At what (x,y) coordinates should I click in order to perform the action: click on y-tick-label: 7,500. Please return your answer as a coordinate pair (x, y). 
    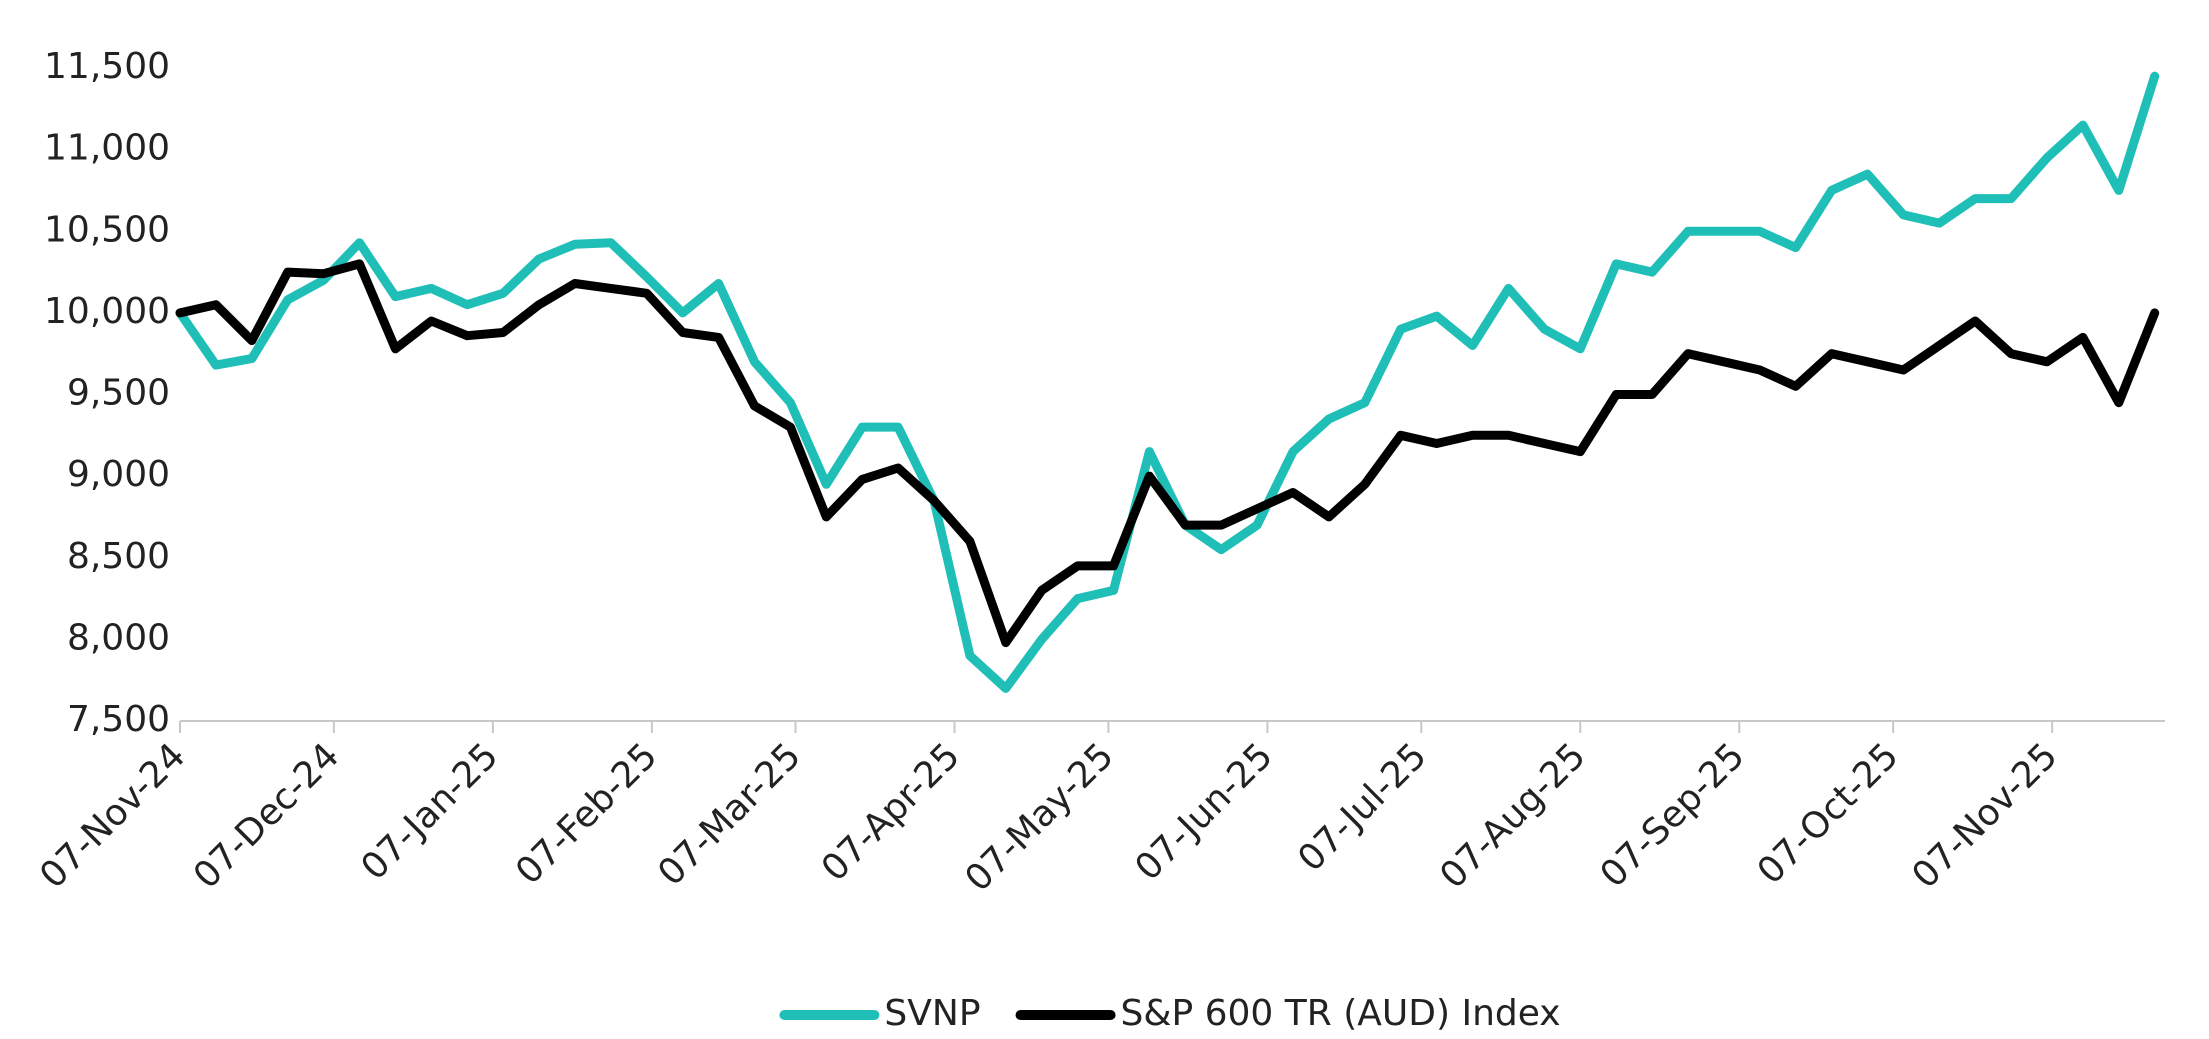
    Looking at the image, I should click on (118, 719).